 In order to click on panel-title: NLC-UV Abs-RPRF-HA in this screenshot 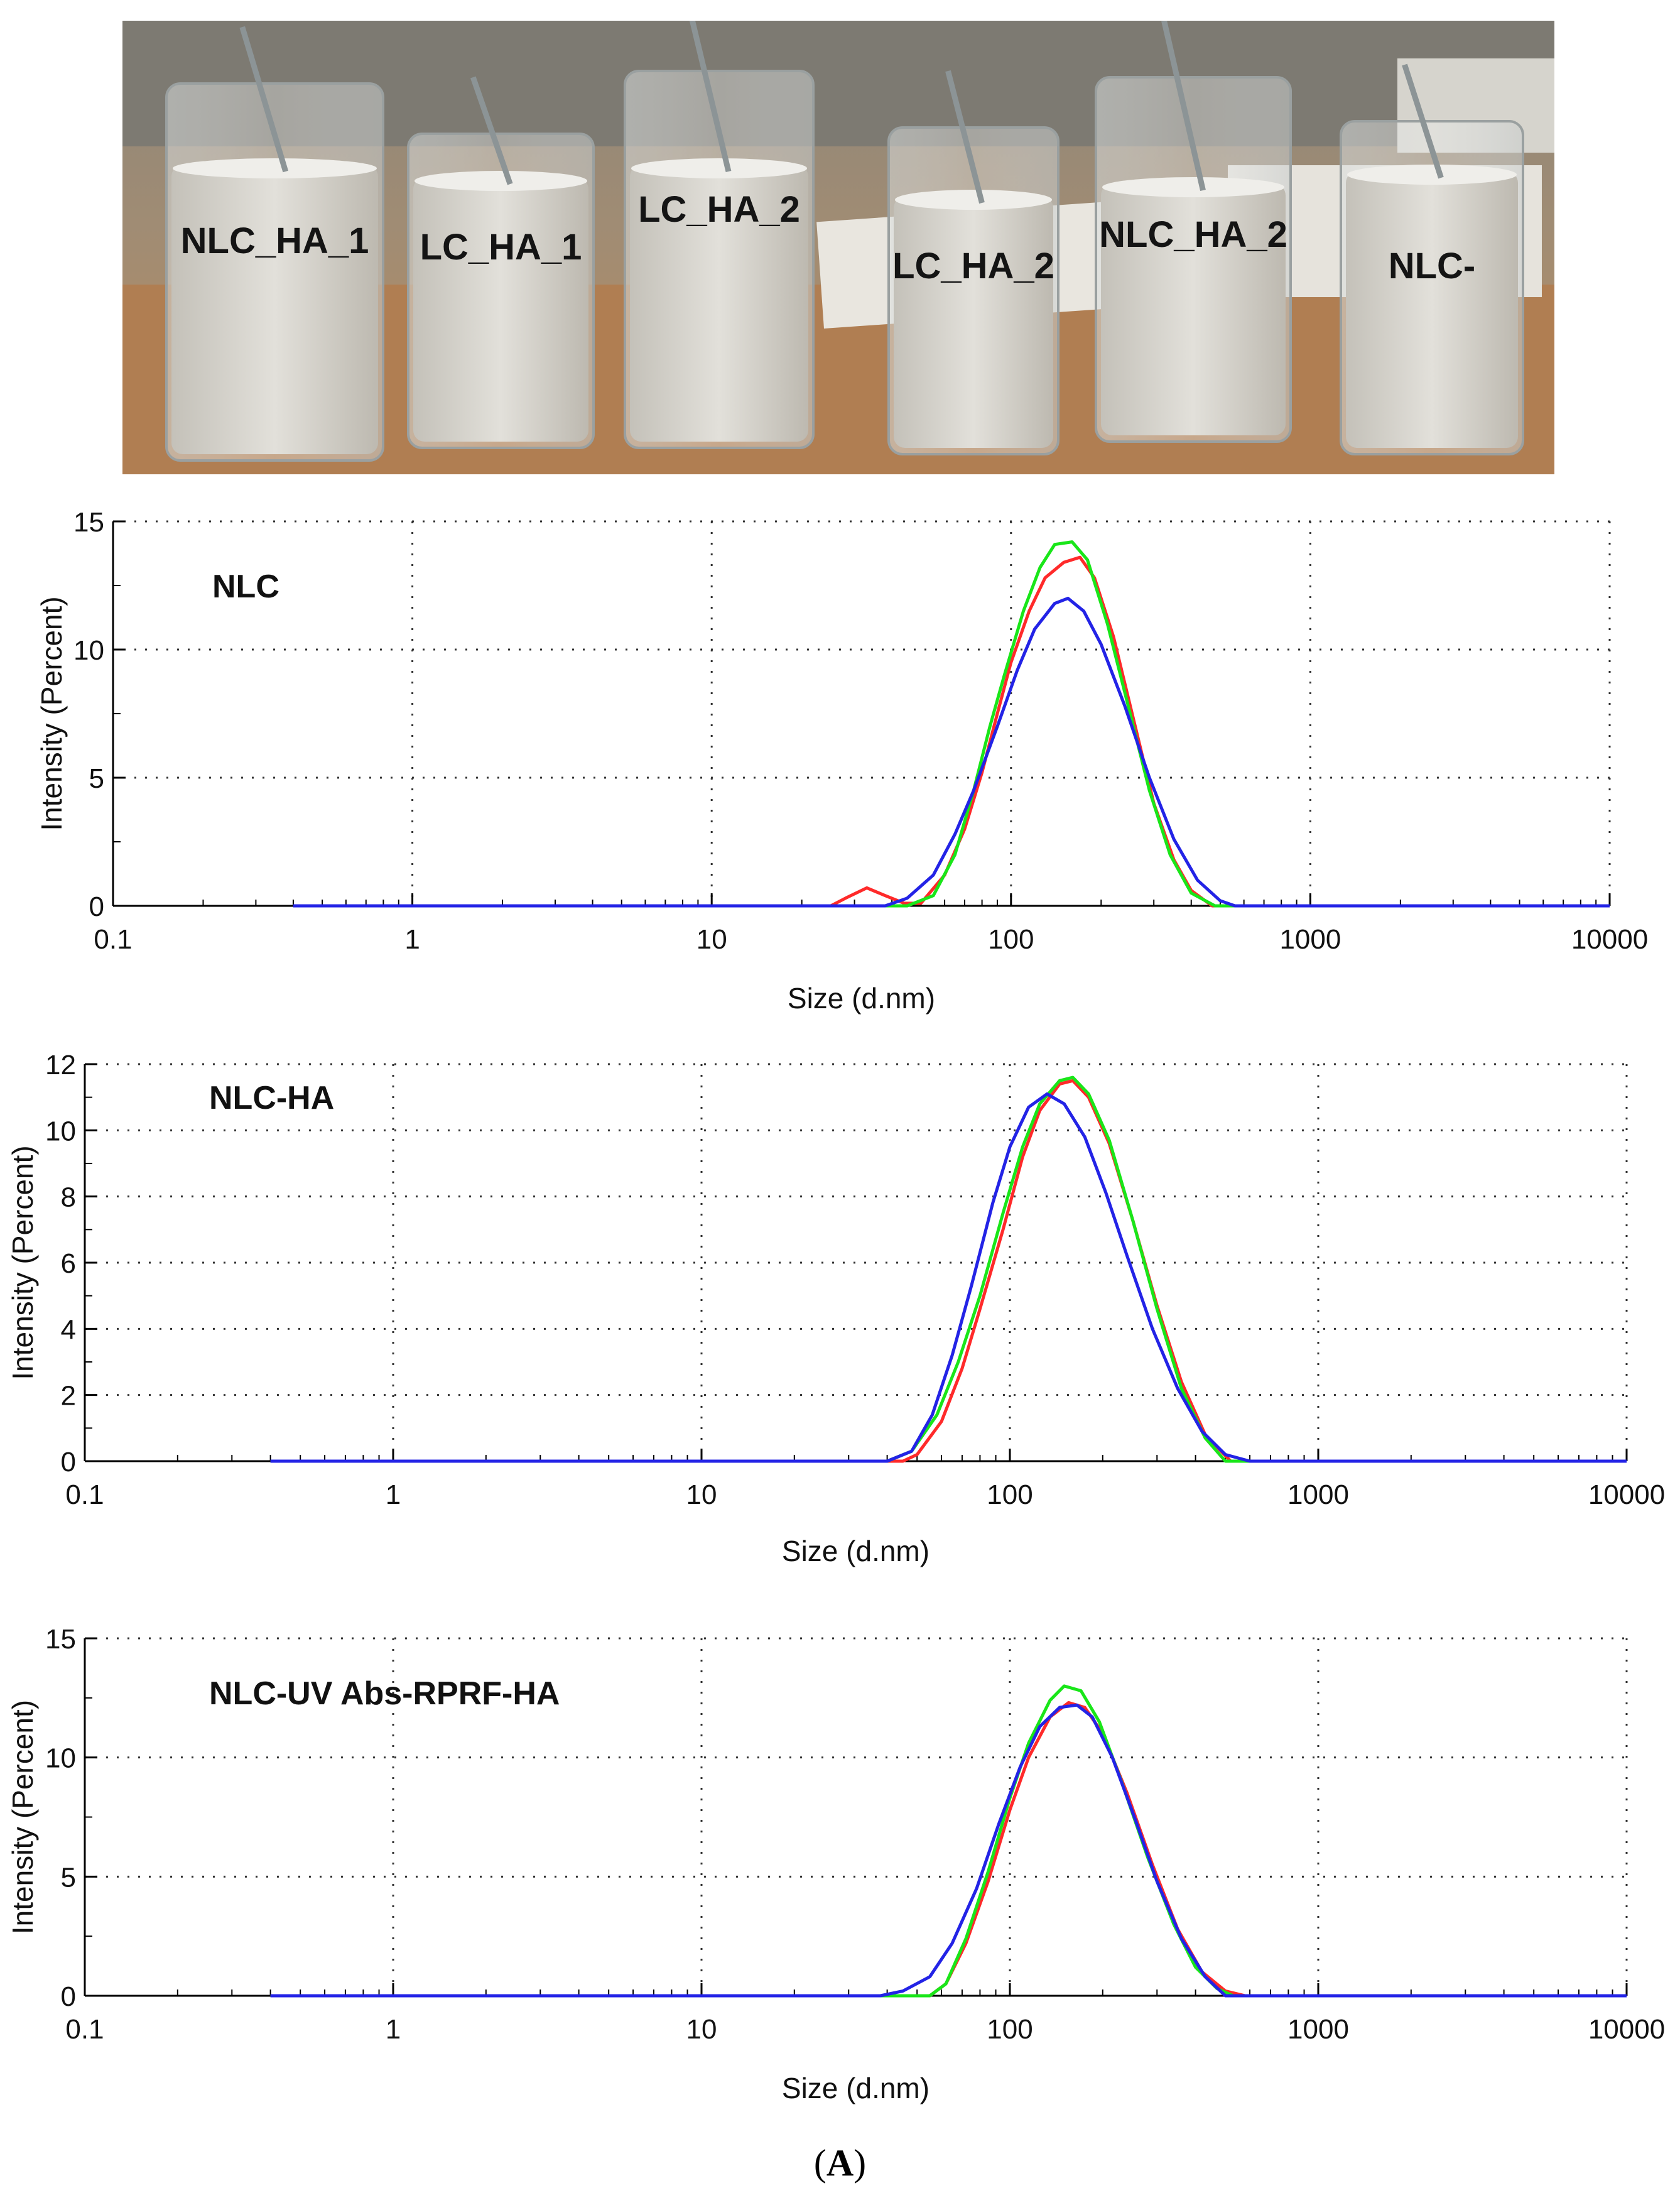, I will do `click(384, 1693)`.